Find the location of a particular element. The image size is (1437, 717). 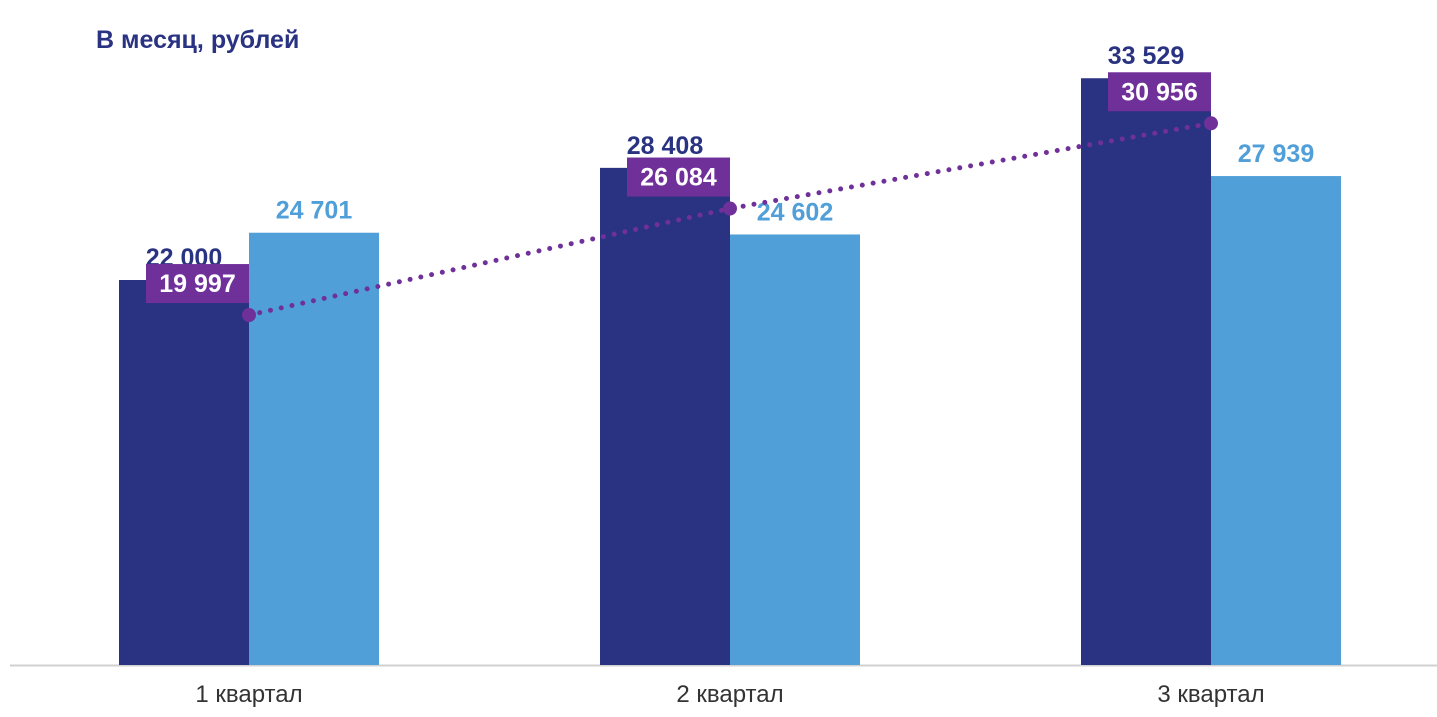

bar-label-series2-1: 24 701 is located at coordinates (314, 211).